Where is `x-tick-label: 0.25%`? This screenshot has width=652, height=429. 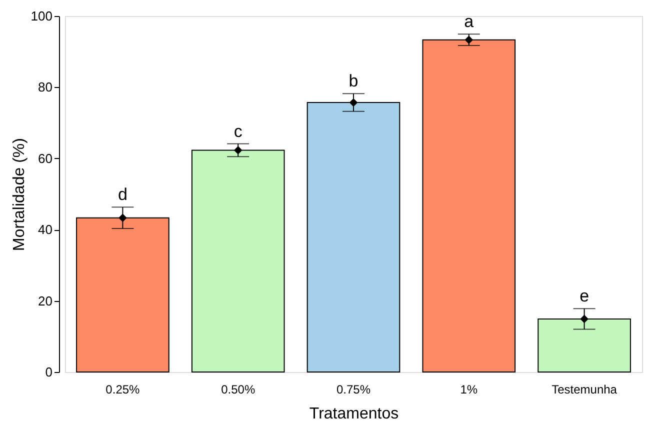 x-tick-label: 0.25% is located at coordinates (123, 389).